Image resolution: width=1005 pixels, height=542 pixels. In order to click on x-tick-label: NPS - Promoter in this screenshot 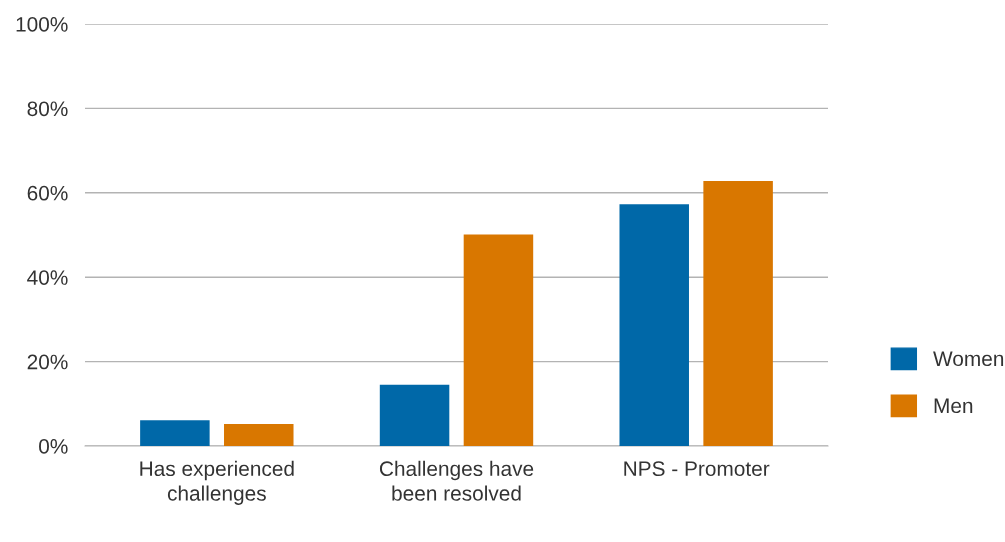, I will do `click(697, 469)`.